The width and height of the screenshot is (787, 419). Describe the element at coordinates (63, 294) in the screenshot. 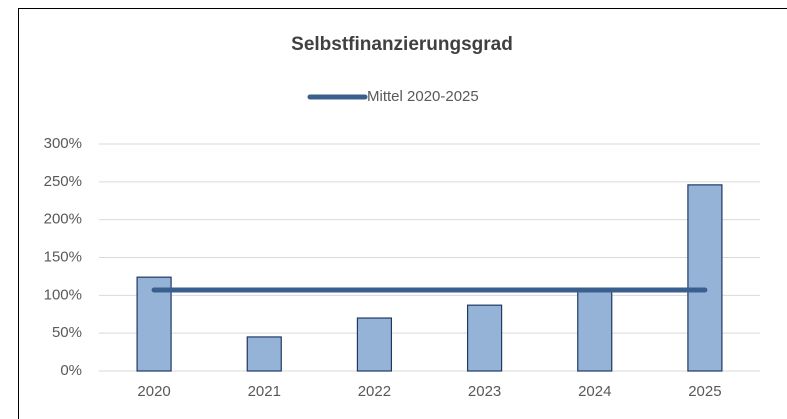

I see `y-tick-label: 100%` at that location.